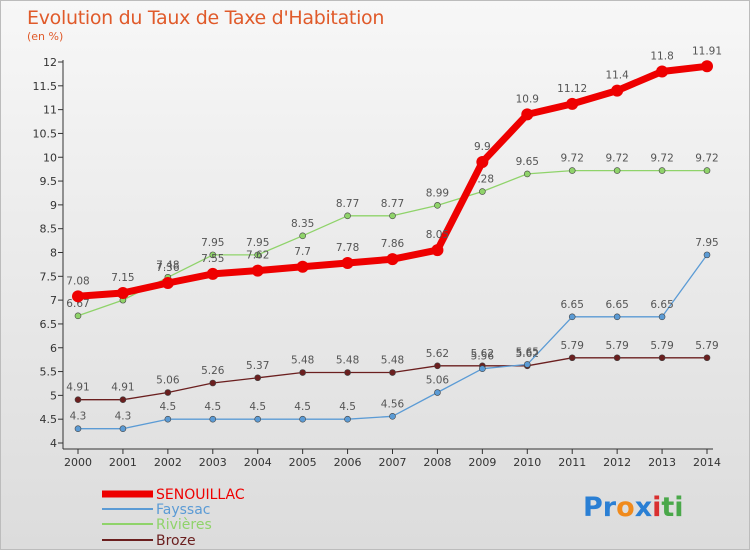 This screenshot has width=750, height=551. What do you see at coordinates (633, 507) in the screenshot?
I see `proxiti-logo: Proxiti` at bounding box center [633, 507].